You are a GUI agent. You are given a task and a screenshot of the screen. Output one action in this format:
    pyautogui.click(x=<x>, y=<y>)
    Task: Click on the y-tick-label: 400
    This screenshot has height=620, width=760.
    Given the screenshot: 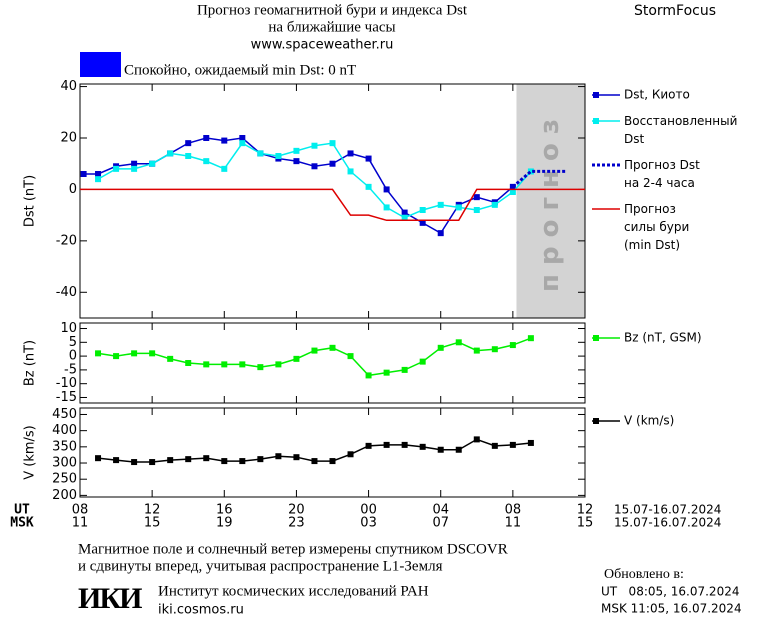 What is the action you would take?
    pyautogui.click(x=64, y=430)
    